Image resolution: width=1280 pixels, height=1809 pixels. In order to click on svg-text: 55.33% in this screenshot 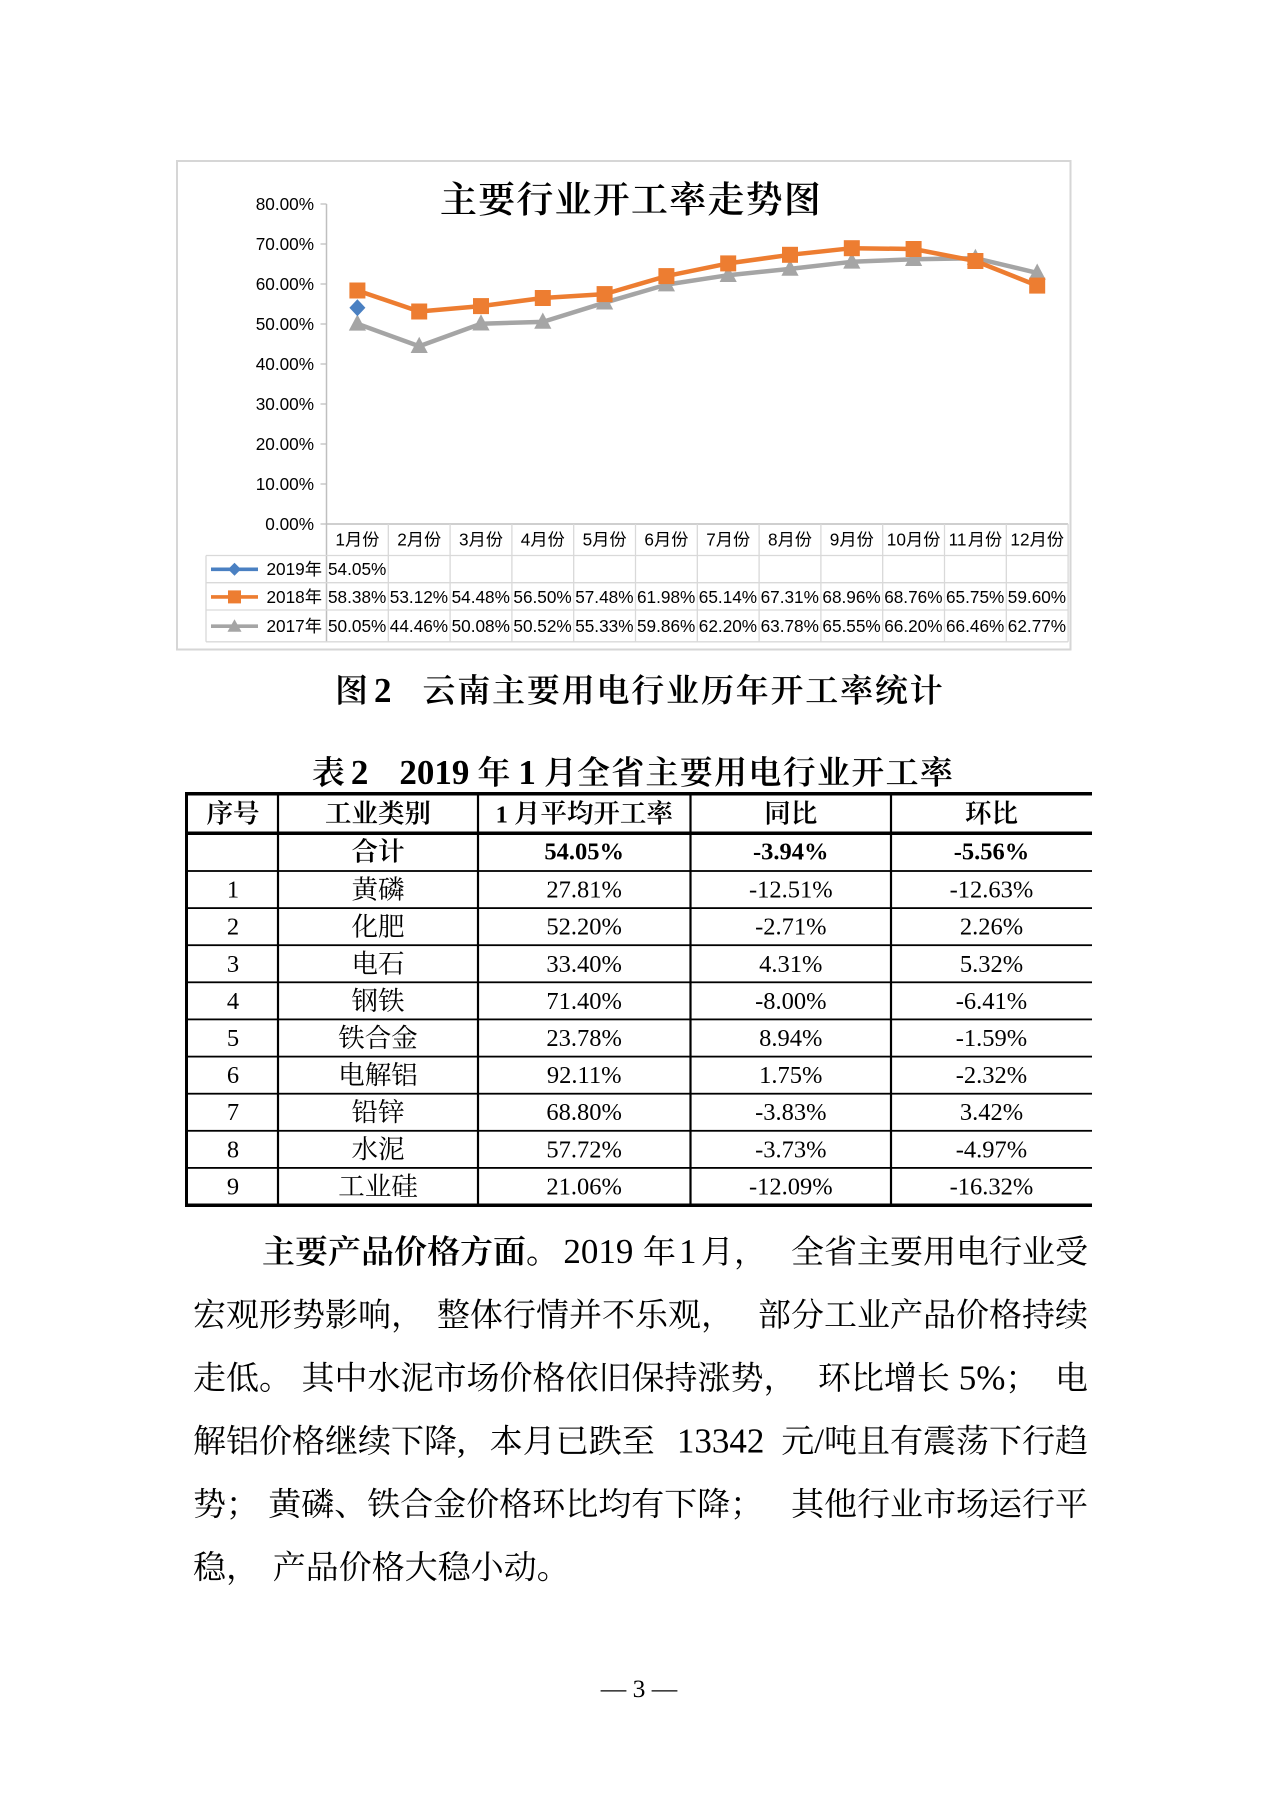, I will do `click(604, 626)`.